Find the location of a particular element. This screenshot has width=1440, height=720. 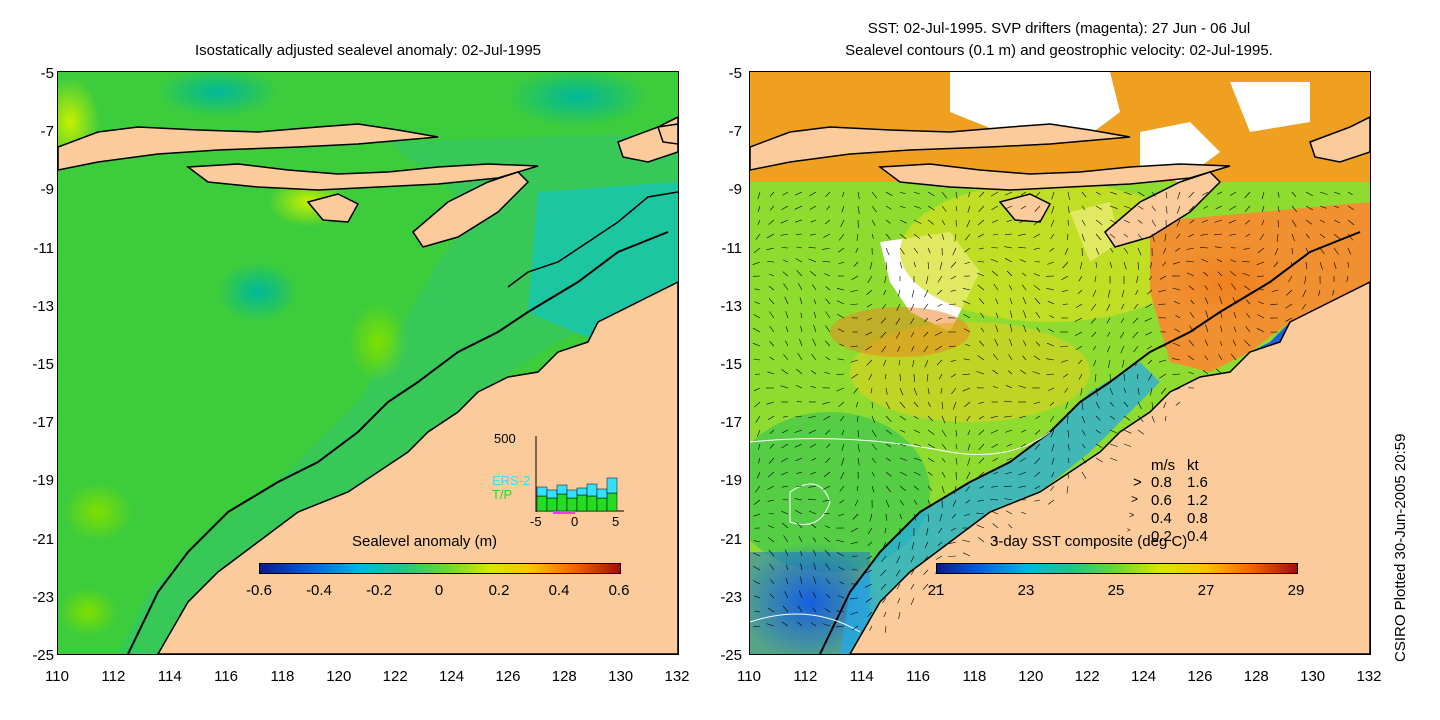

x-tick-label: 110 is located at coordinates (57, 676).